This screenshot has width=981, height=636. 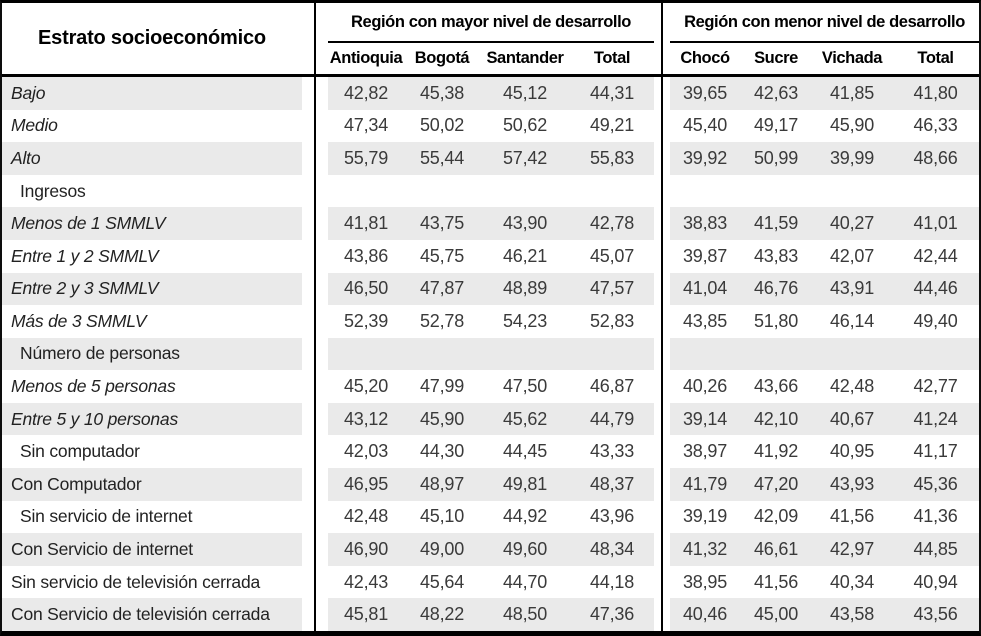 What do you see at coordinates (612, 581) in the screenshot?
I see `value-cell: 44,18` at bounding box center [612, 581].